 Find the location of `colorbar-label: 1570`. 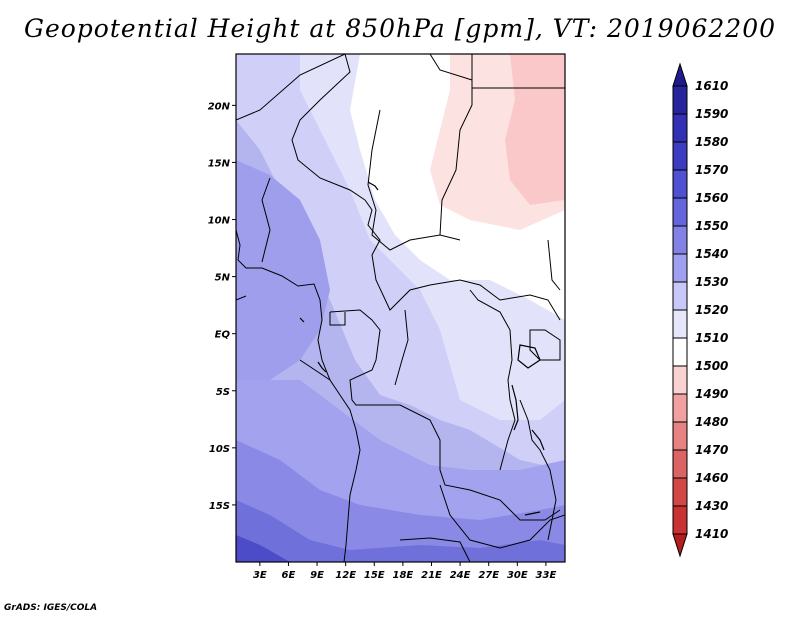

colorbar-label: 1570 is located at coordinates (711, 170).